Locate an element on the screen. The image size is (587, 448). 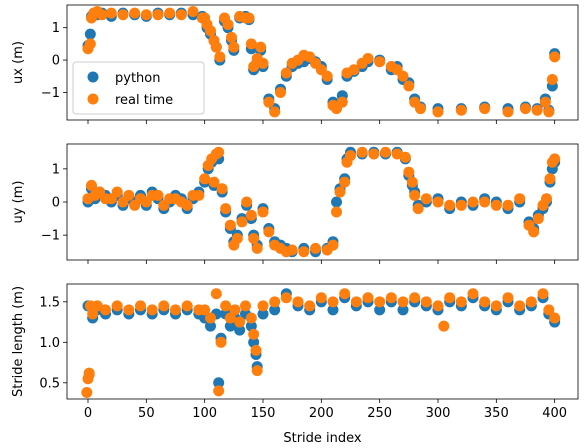
legend-label: python is located at coordinates (137, 78).